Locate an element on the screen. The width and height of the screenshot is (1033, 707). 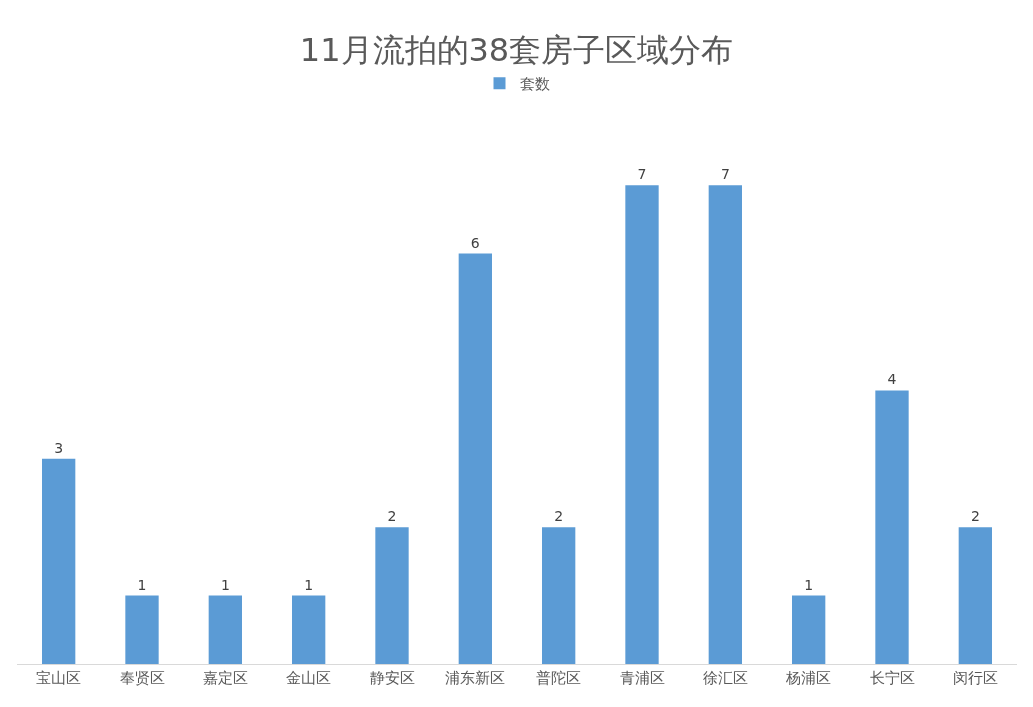
legend-label: 套数 is located at coordinates (534, 84).